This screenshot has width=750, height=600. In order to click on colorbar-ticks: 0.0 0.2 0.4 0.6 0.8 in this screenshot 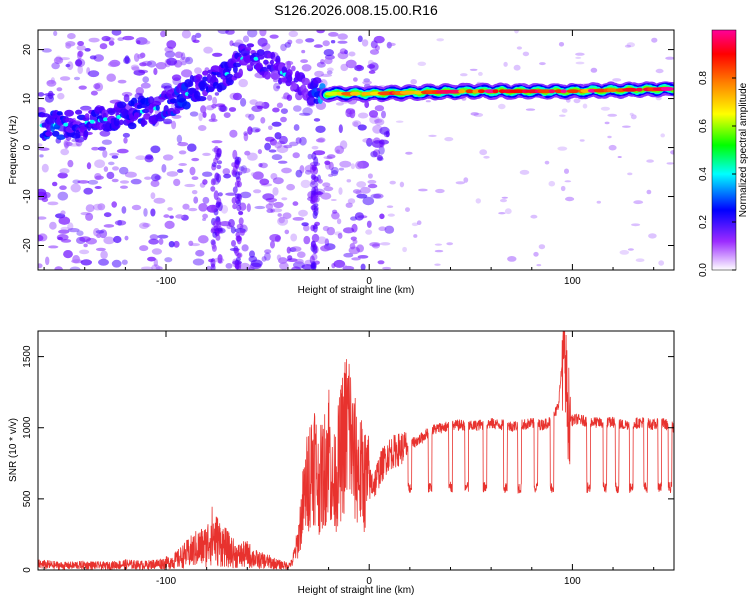, I will do `click(717, 174)`.